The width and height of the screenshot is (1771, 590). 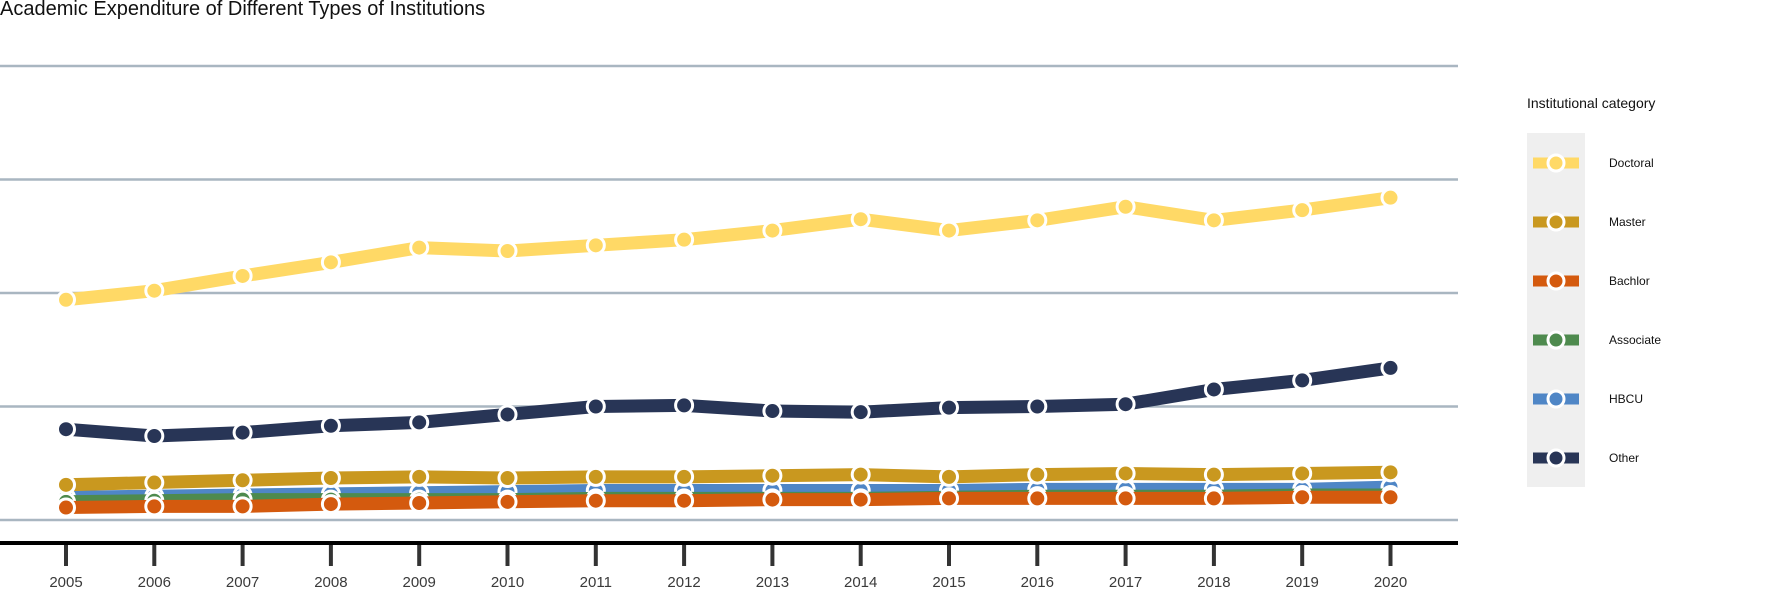 I want to click on x-tick-label: 2012, so click(x=683, y=582).